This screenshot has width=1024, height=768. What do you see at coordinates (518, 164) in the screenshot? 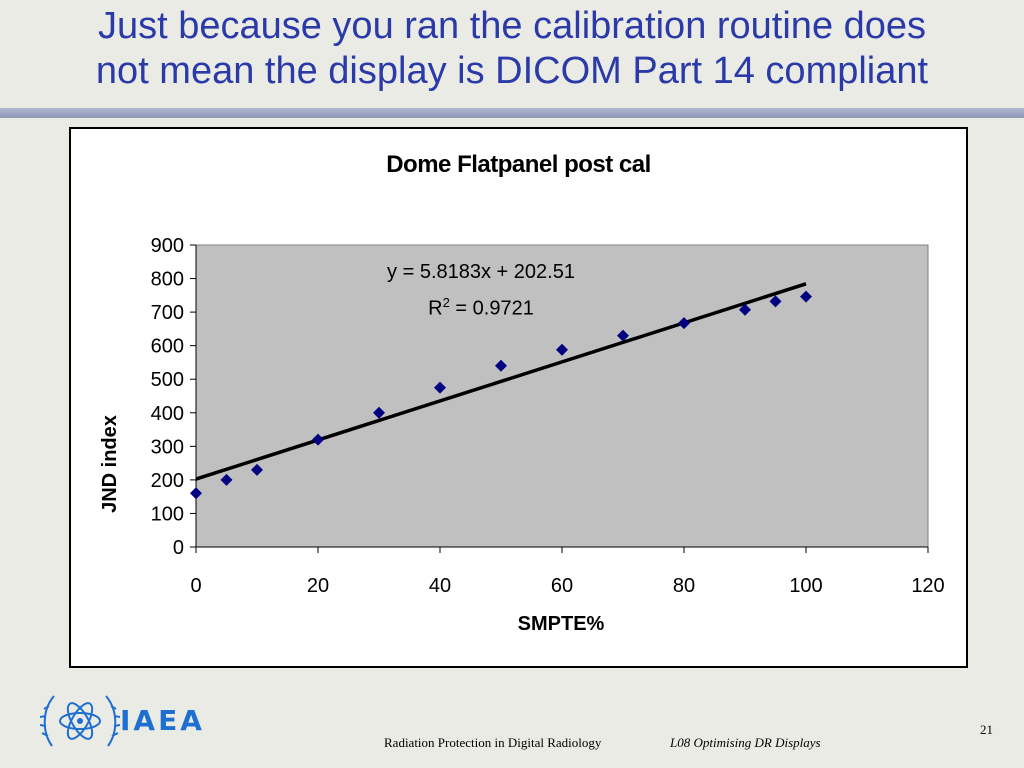
I see `chart-title: Dome Flatpanel post cal` at bounding box center [518, 164].